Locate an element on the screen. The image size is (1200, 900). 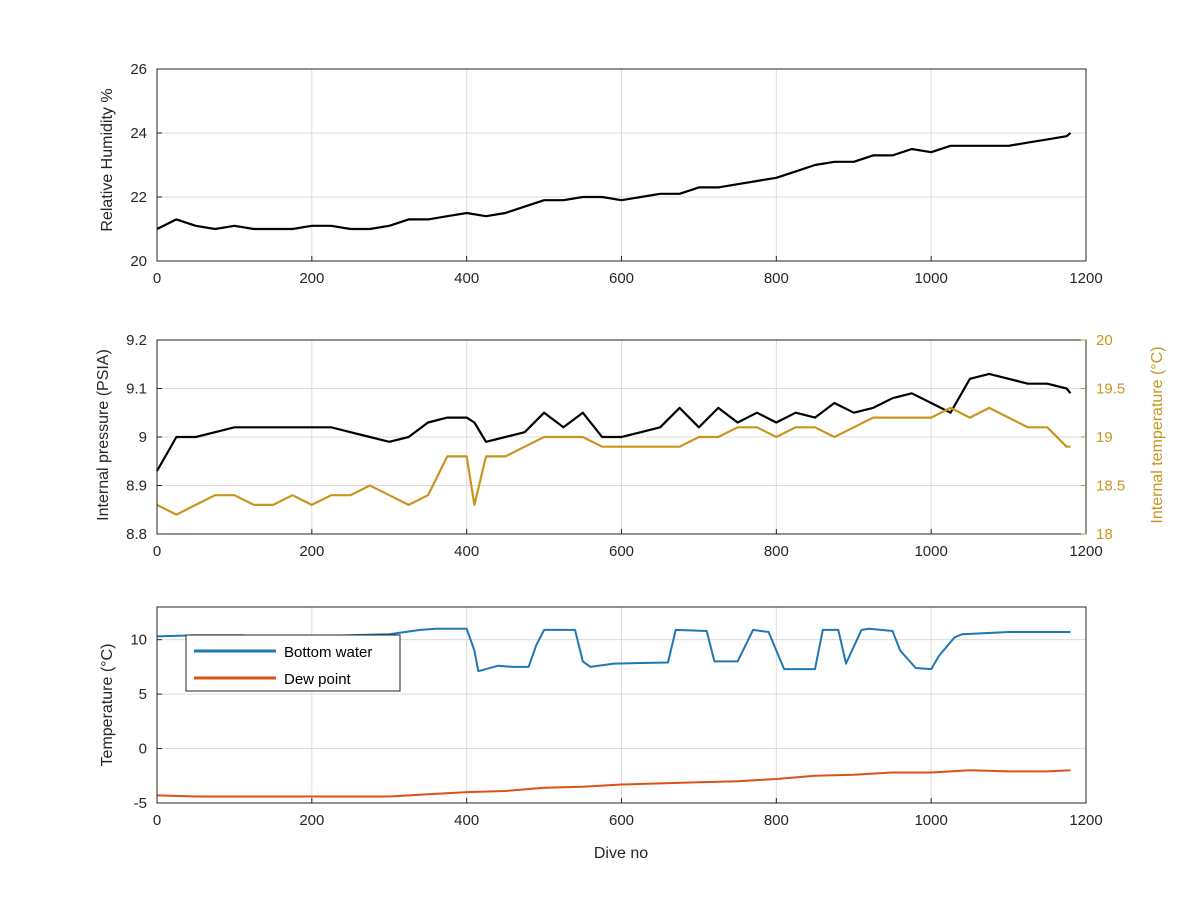
temperature-xtick-label-5: 1000 is located at coordinates (930, 820).